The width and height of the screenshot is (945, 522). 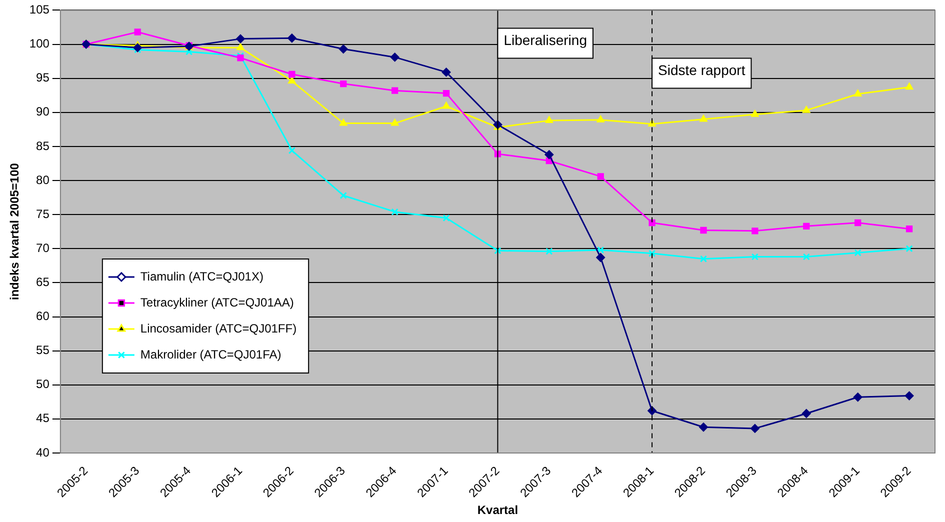 What do you see at coordinates (218, 328) in the screenshot?
I see `legend-label: Lincosamider (ATC=QJ01FF)` at bounding box center [218, 328].